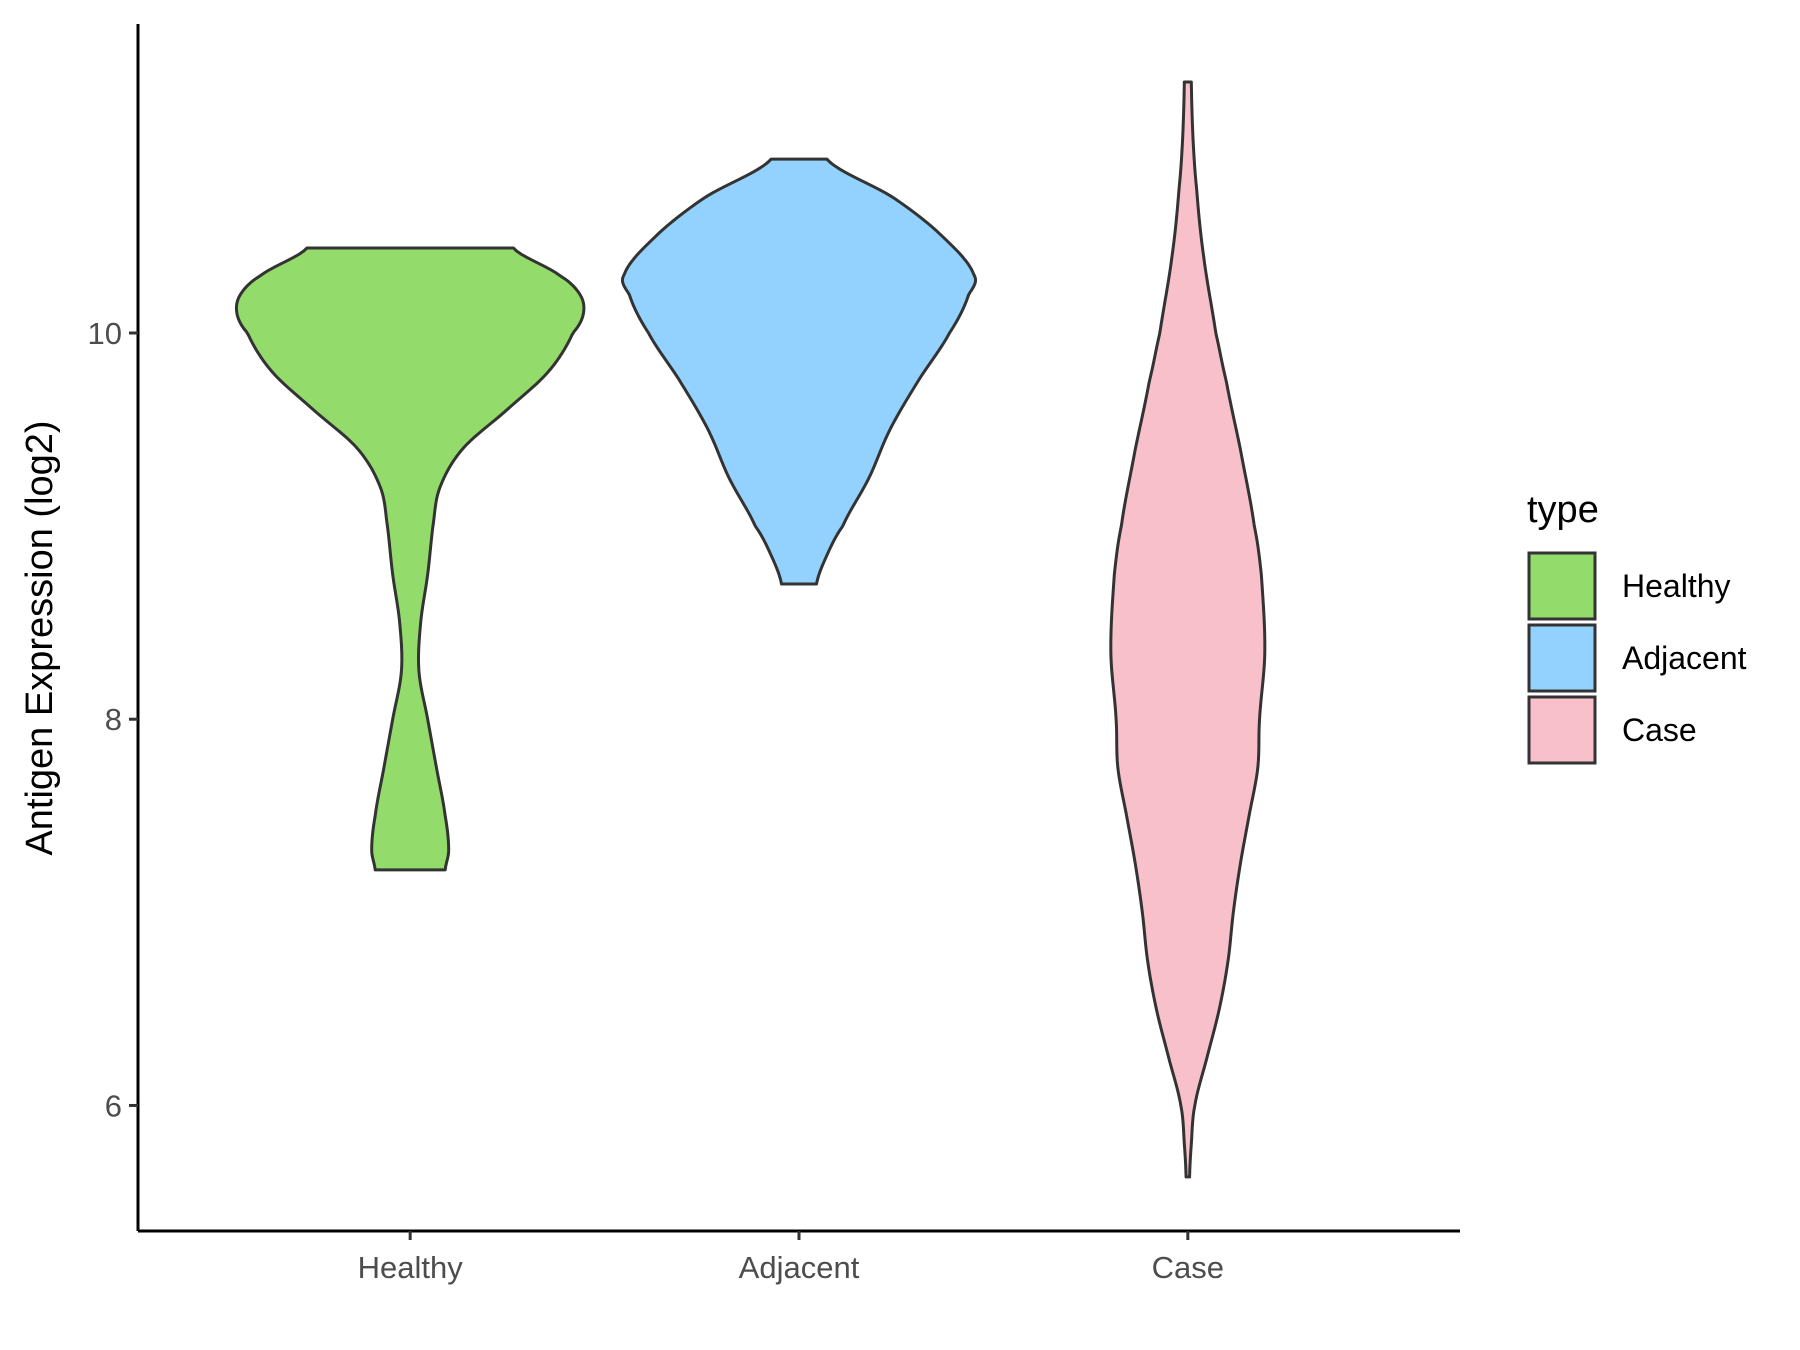 This screenshot has width=1800, height=1350. What do you see at coordinates (1562, 586) in the screenshot?
I see `legend-swatch-healthy` at bounding box center [1562, 586].